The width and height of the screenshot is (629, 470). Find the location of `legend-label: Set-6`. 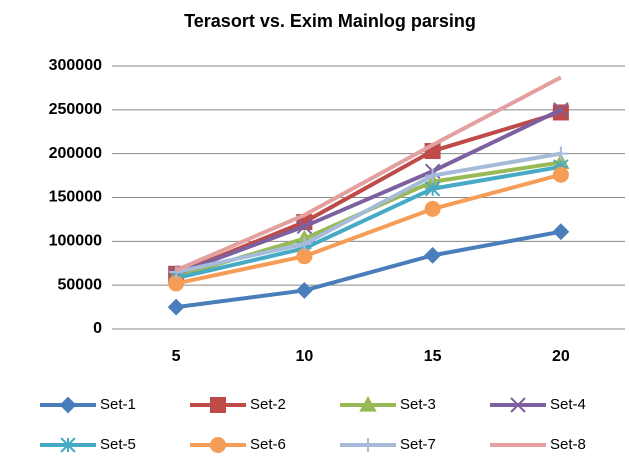

legend-label: Set-6 is located at coordinates (268, 444).